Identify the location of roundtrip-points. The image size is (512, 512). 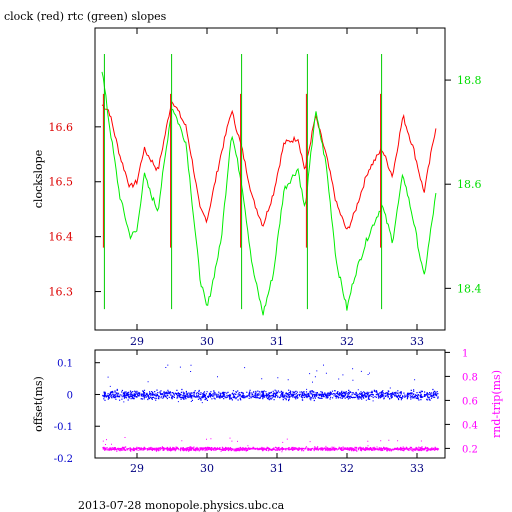
(271, 445).